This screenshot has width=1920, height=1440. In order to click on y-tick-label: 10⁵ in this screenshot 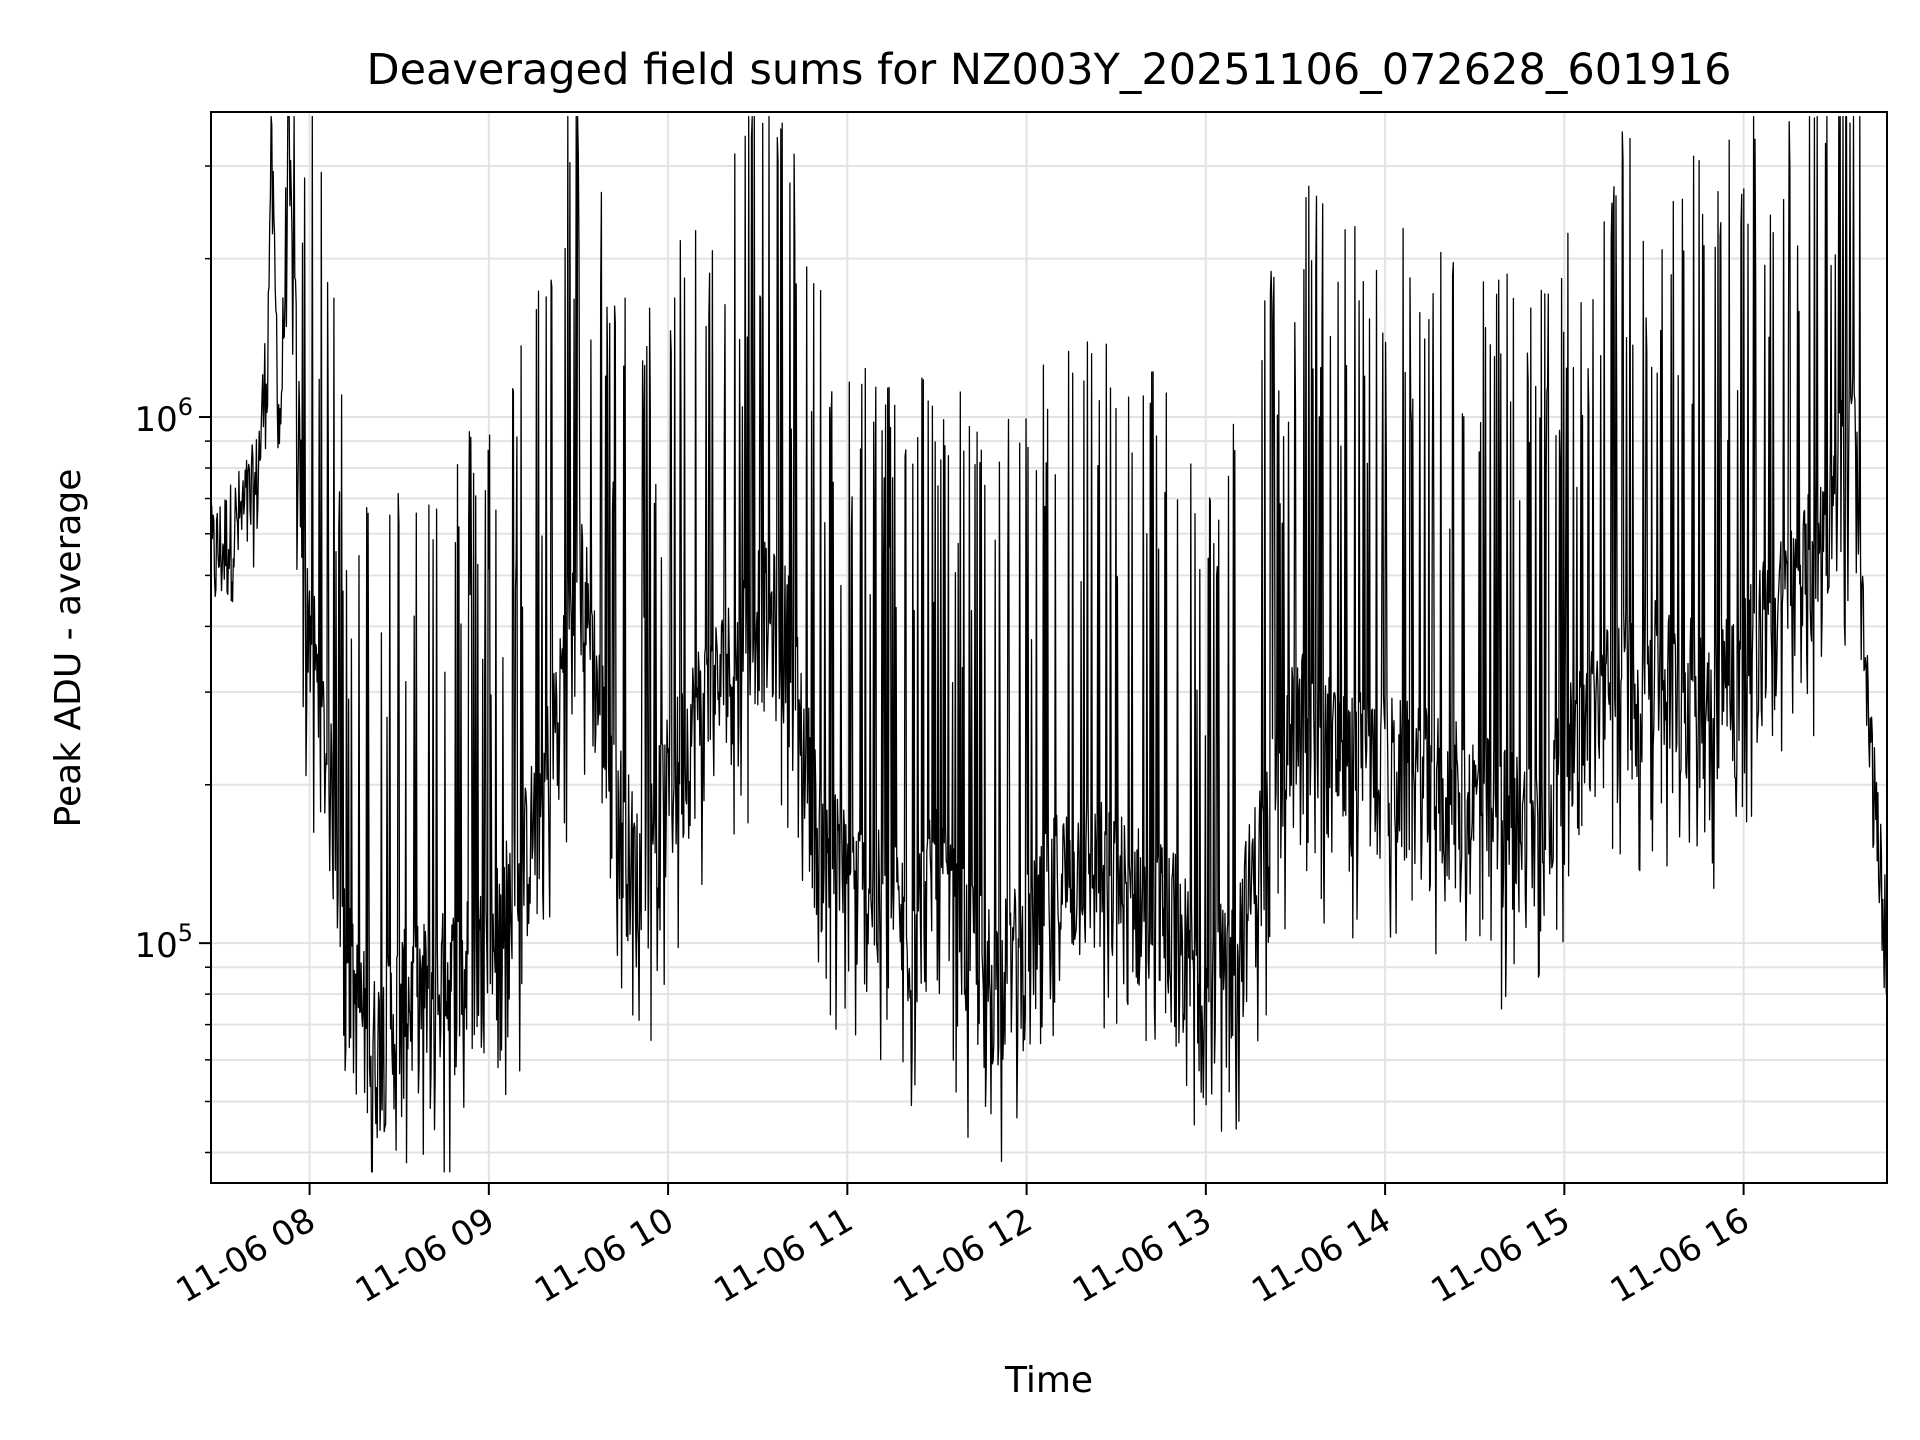, I will do `click(163, 942)`.